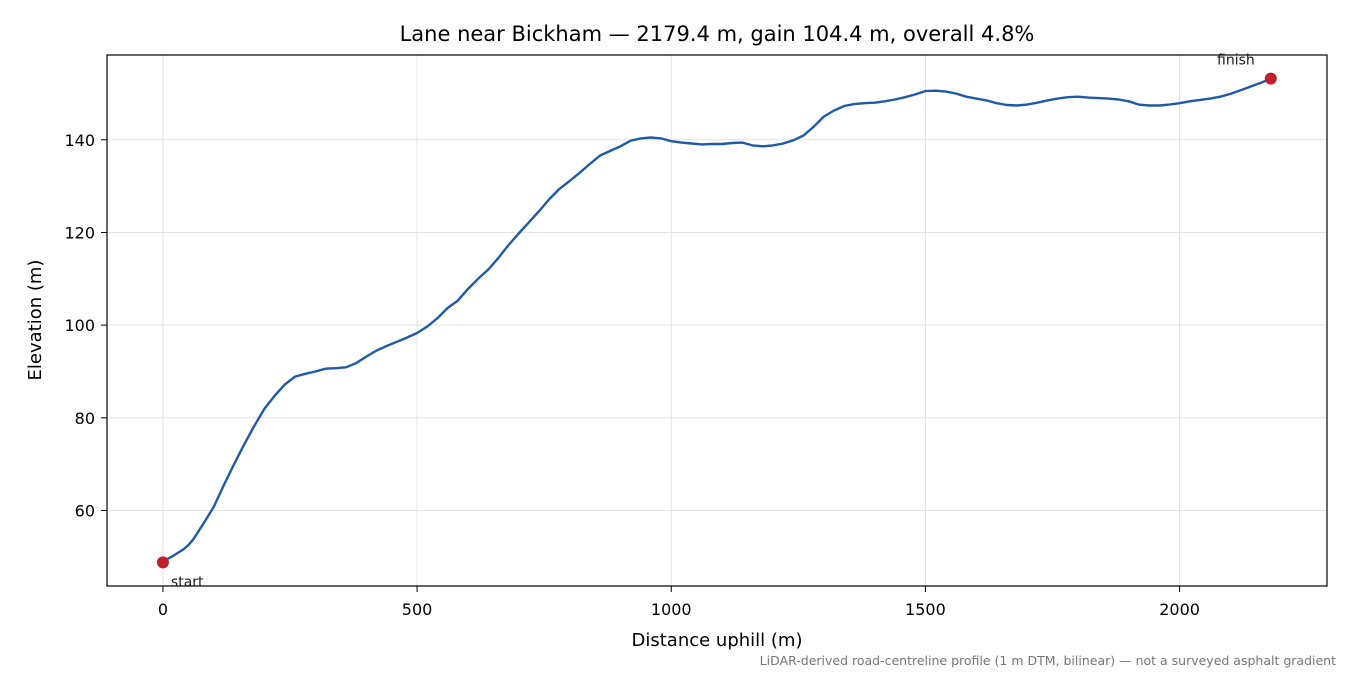  Describe the element at coordinates (417, 609) in the screenshot. I see `x-tick-label: 500` at that location.